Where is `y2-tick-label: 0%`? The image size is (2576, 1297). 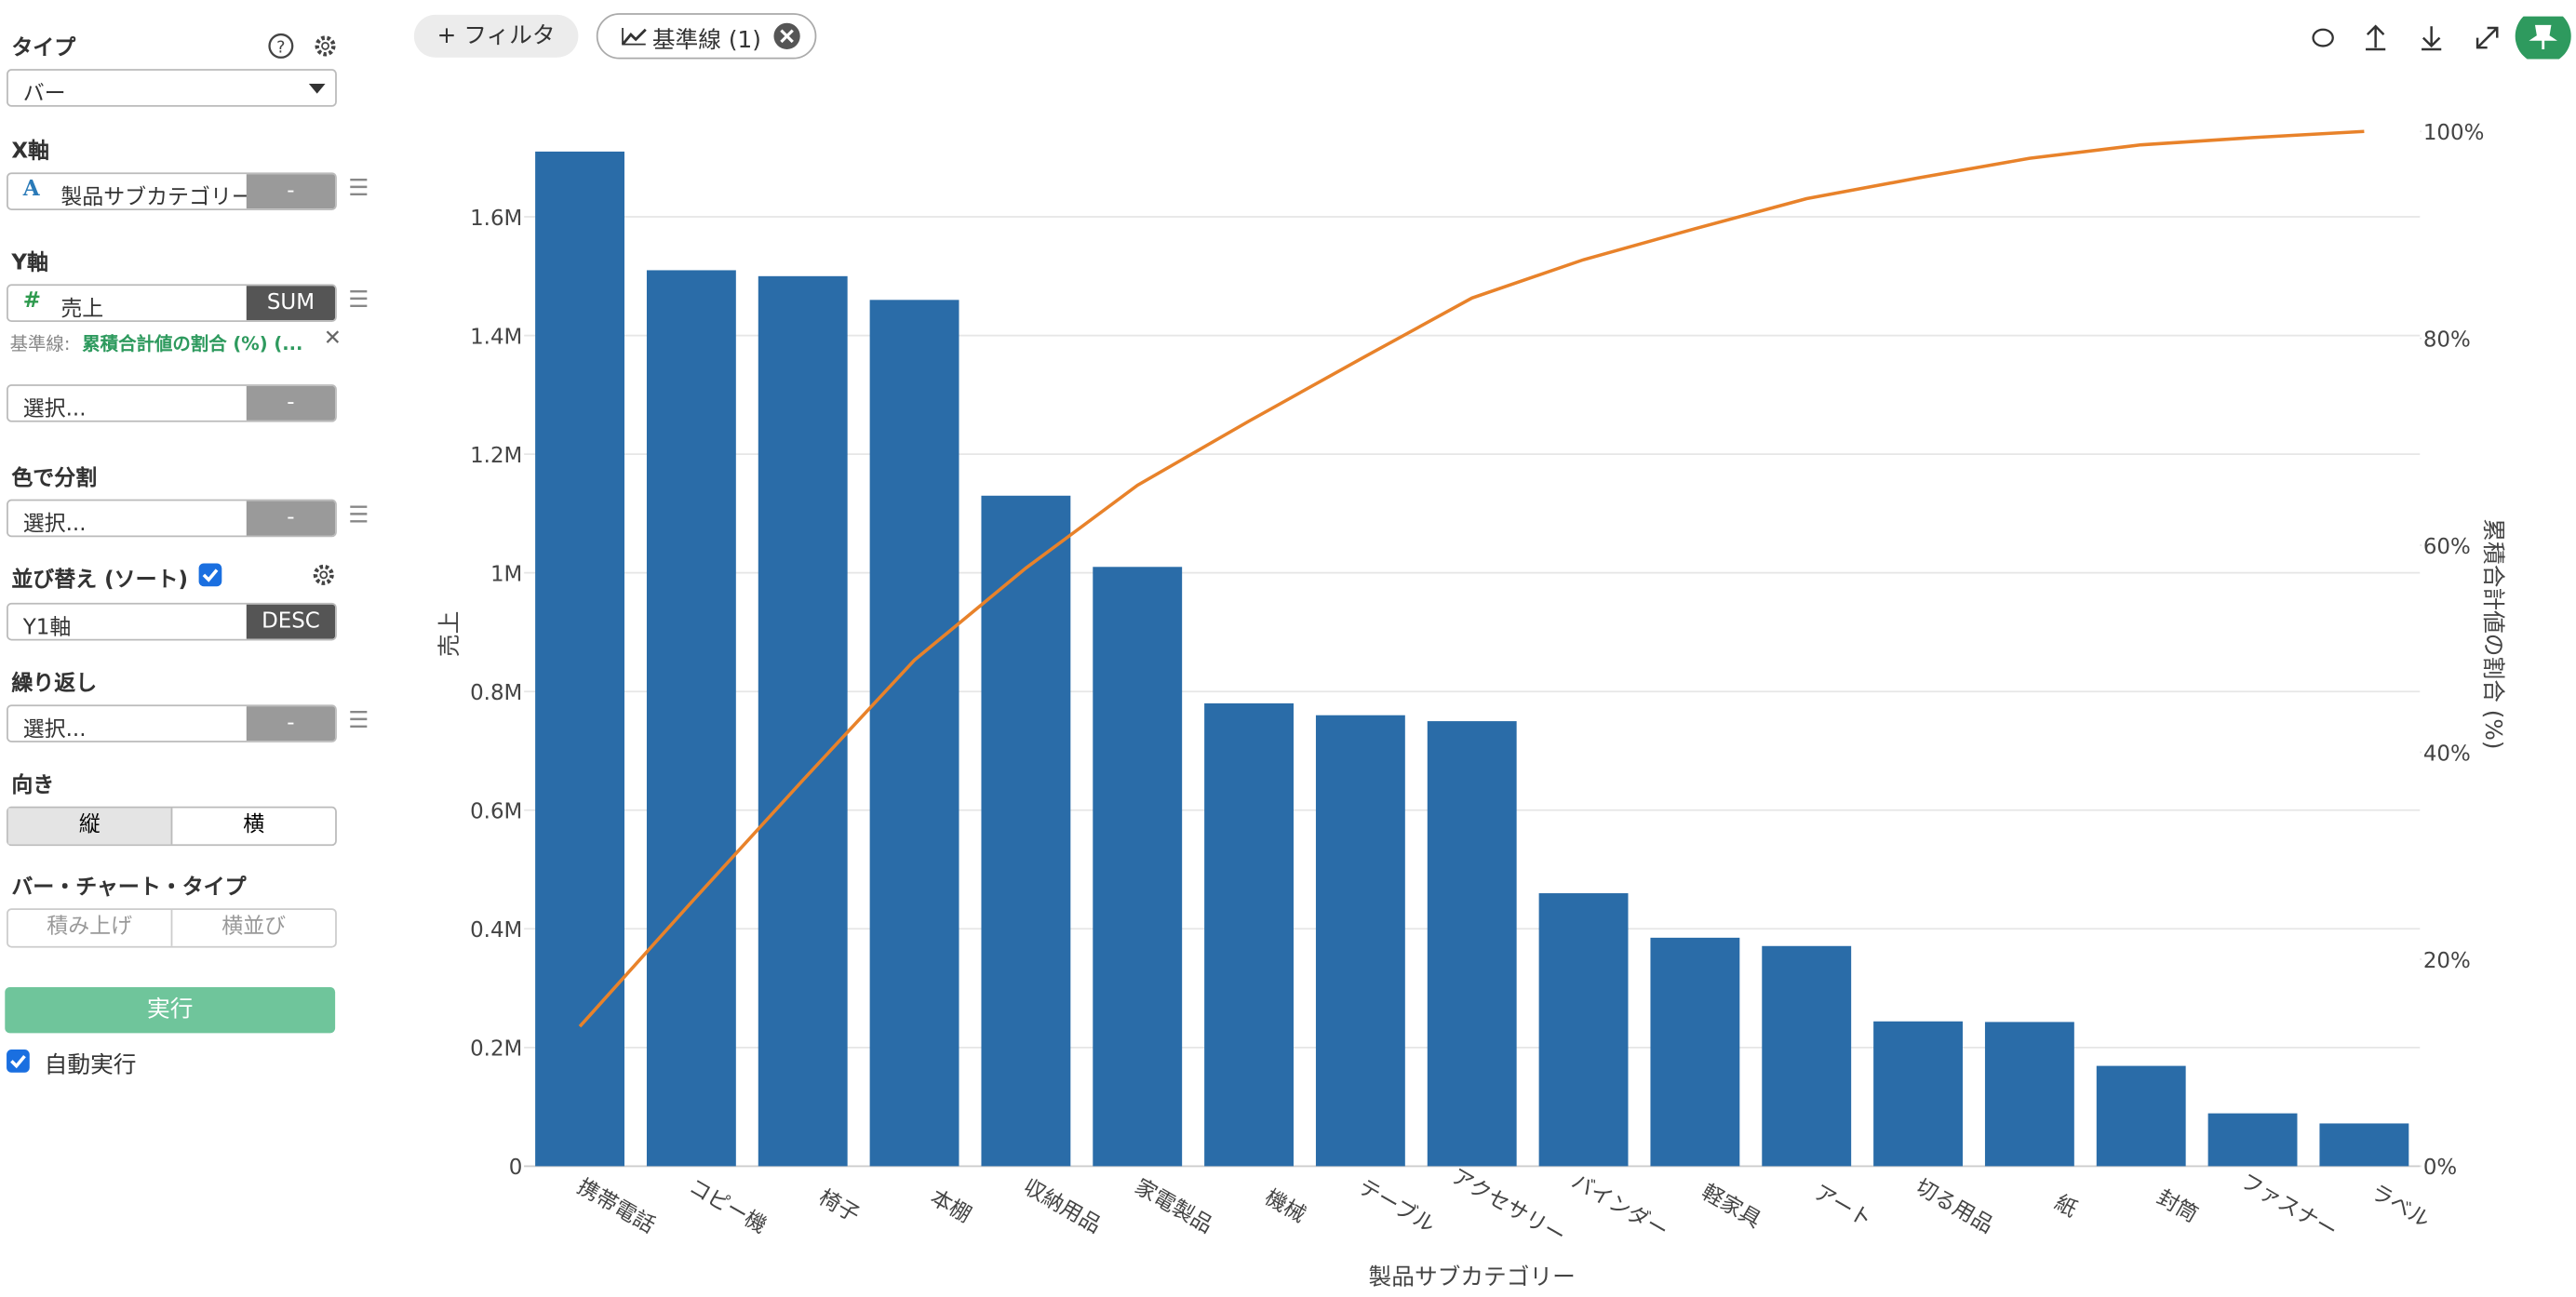 y2-tick-label: 0% is located at coordinates (2440, 1168).